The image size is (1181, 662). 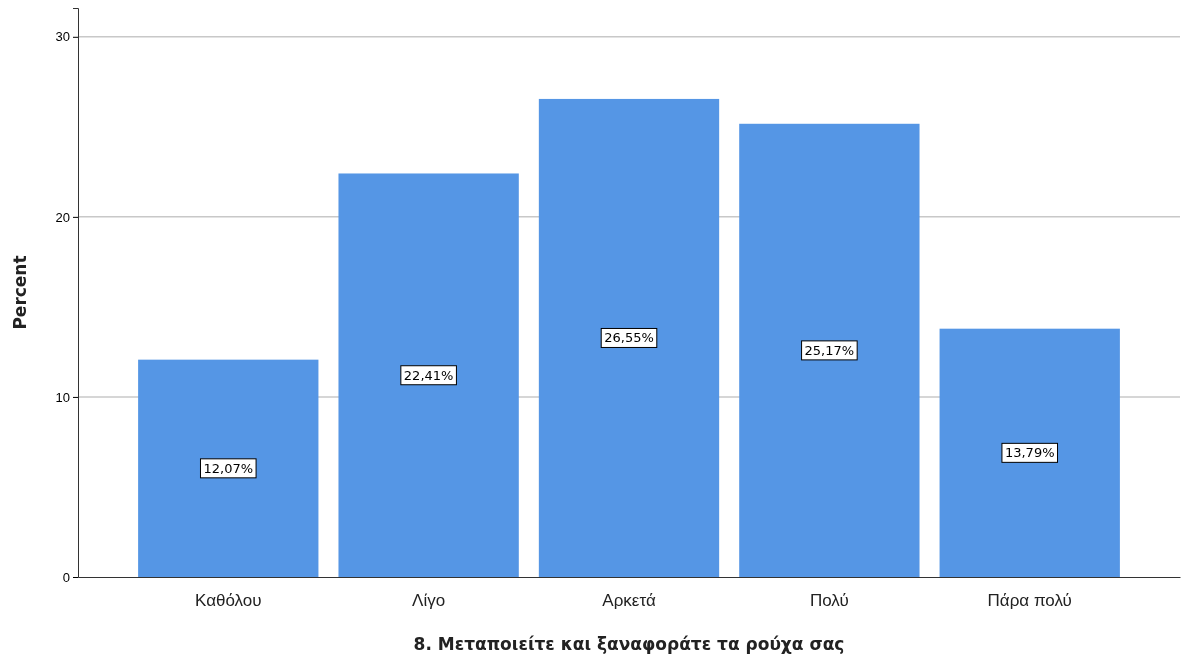 I want to click on x-tick-label: Πάρα πολύ, so click(x=1029, y=600).